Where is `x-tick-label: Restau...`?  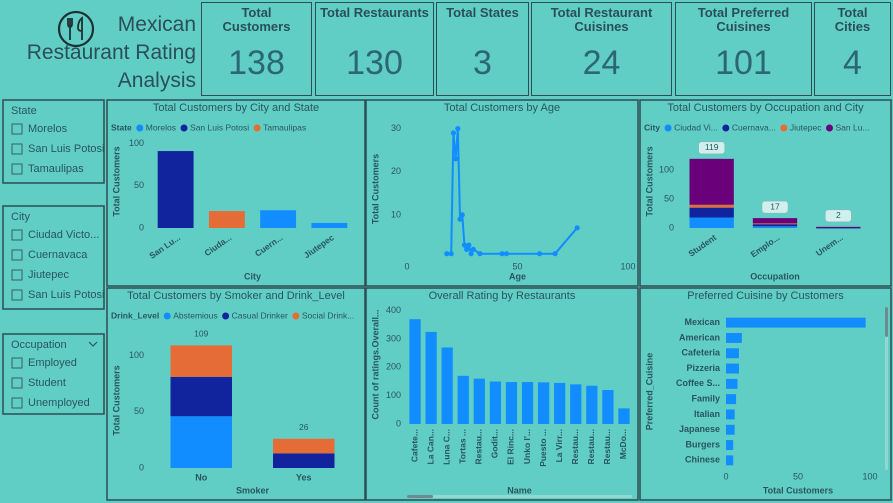 x-tick-label: Restau... is located at coordinates (575, 446).